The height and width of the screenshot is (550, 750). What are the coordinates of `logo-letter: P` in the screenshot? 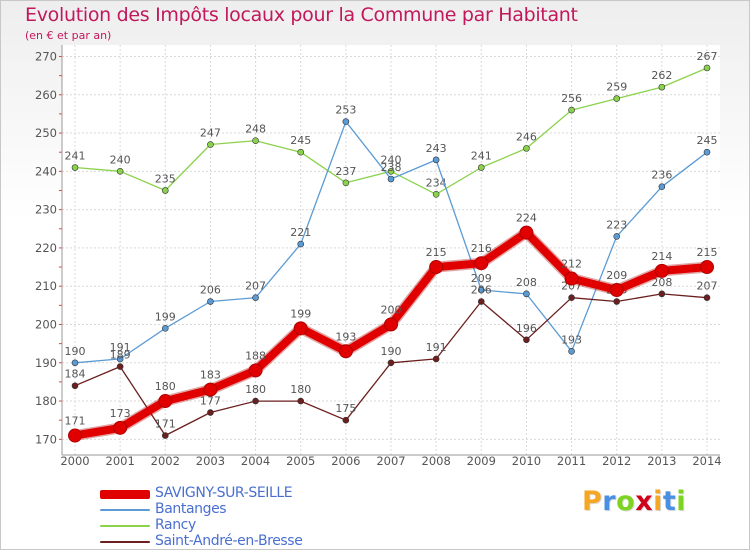 It's located at (592, 501).